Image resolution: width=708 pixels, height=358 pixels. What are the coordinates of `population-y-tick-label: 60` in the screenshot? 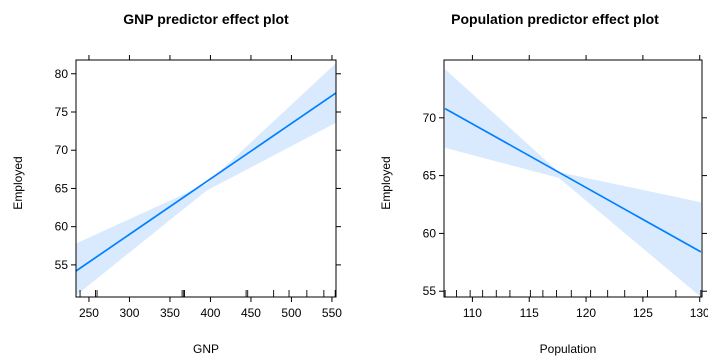 It's located at (430, 233).